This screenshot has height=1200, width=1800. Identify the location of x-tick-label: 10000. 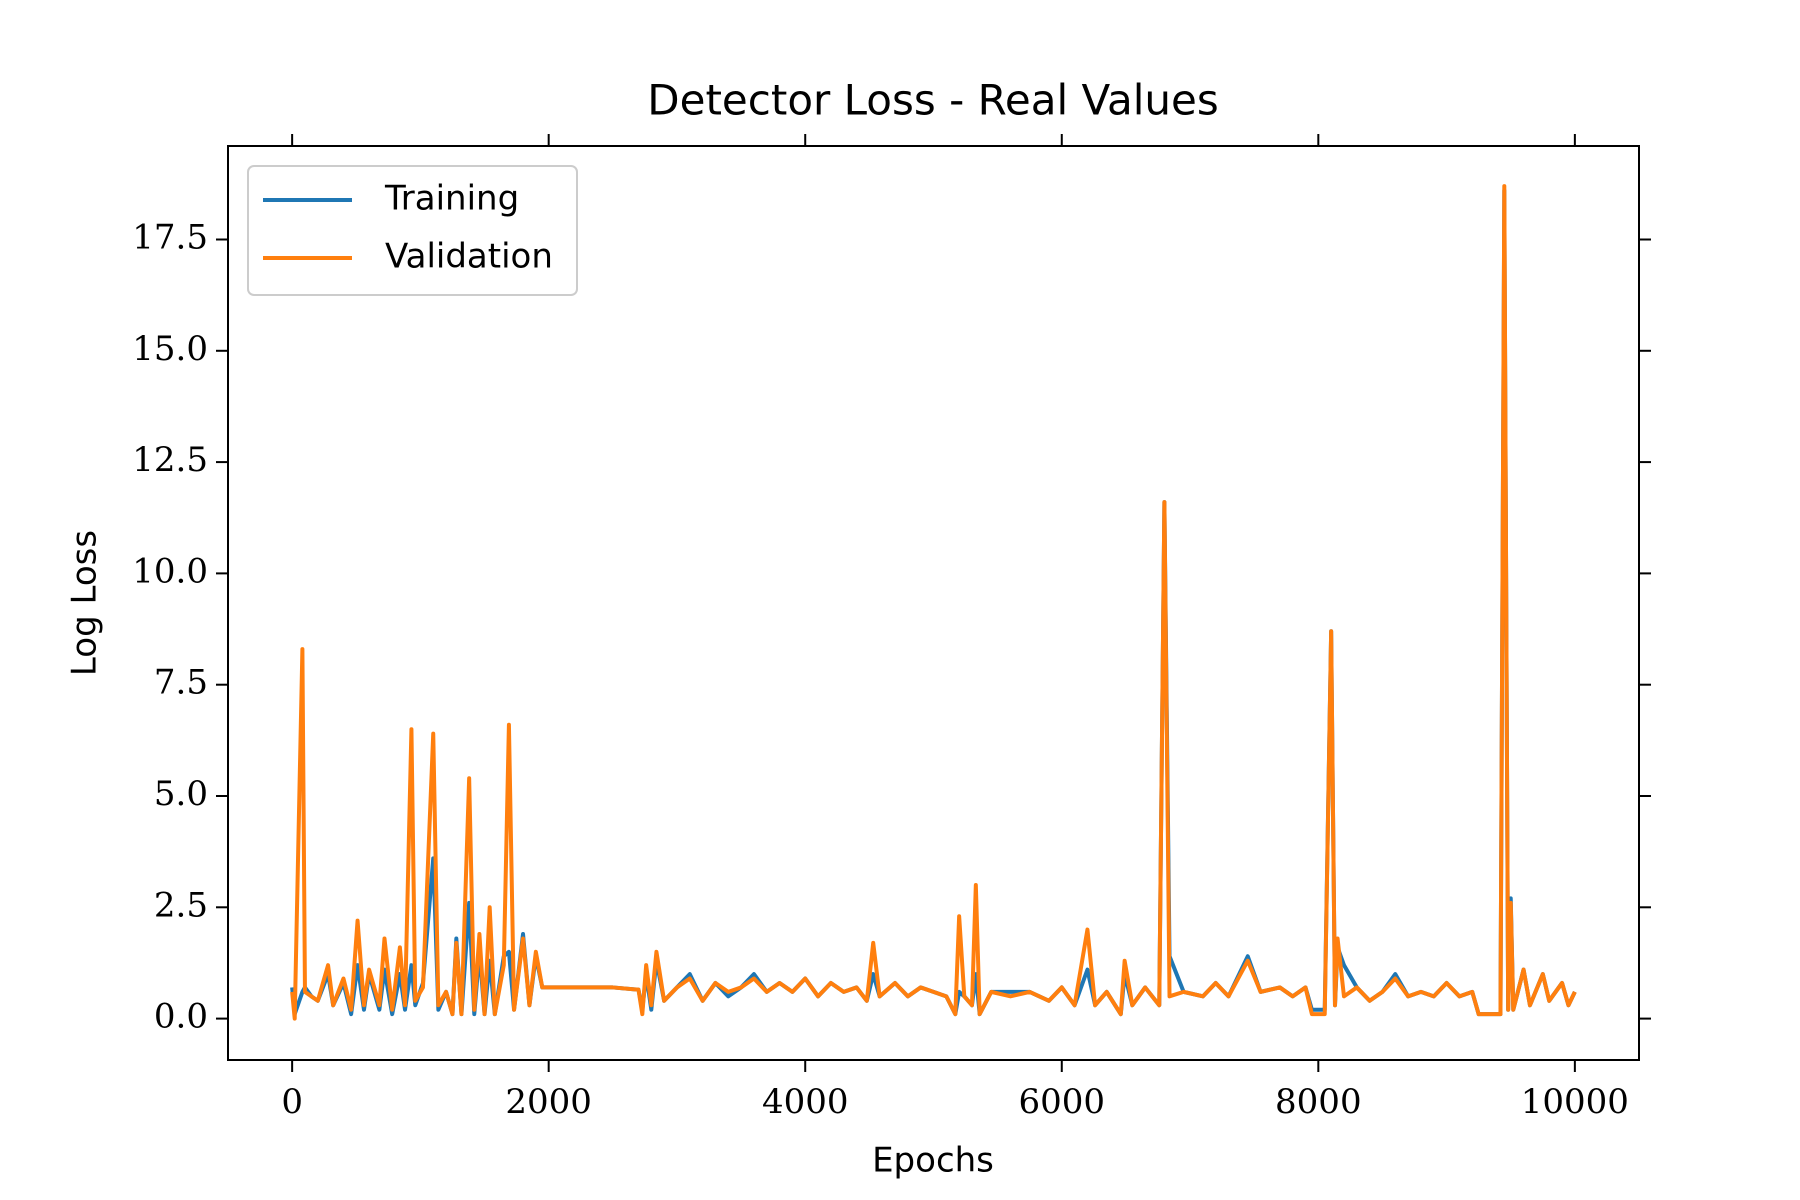
(1575, 1102).